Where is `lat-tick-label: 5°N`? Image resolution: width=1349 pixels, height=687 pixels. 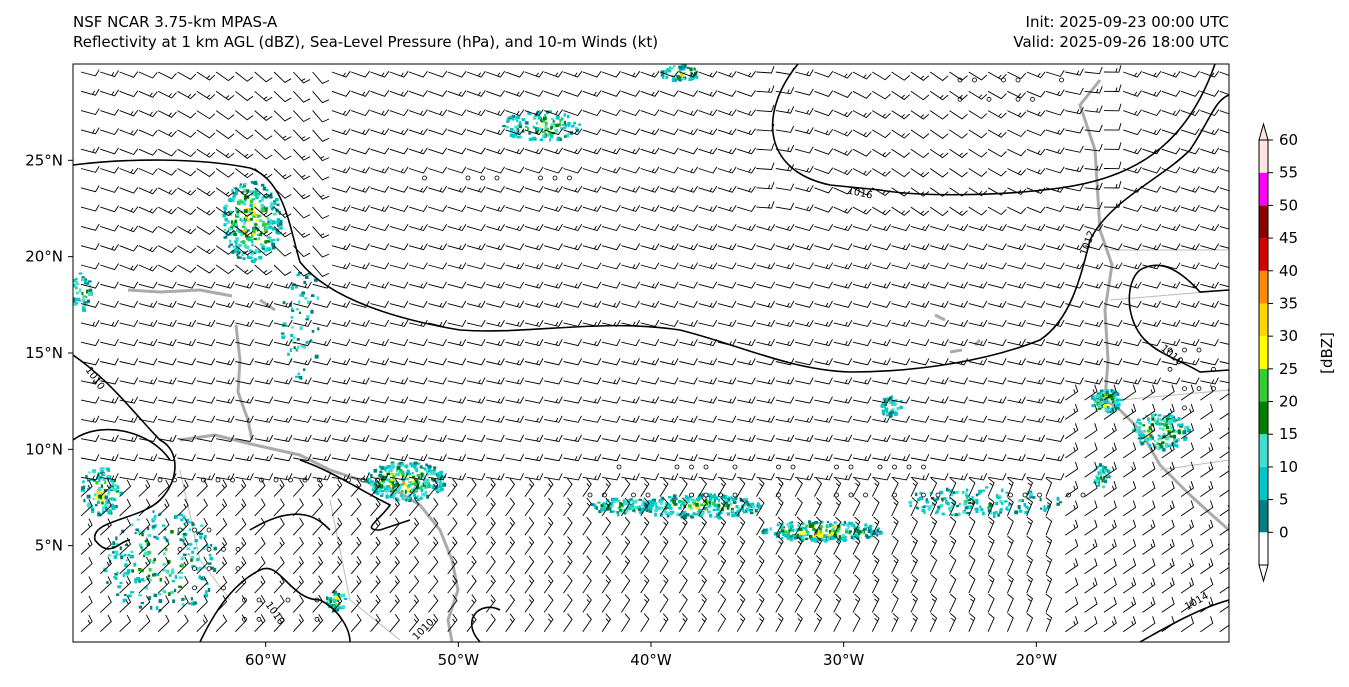
lat-tick-label: 5°N is located at coordinates (49, 546).